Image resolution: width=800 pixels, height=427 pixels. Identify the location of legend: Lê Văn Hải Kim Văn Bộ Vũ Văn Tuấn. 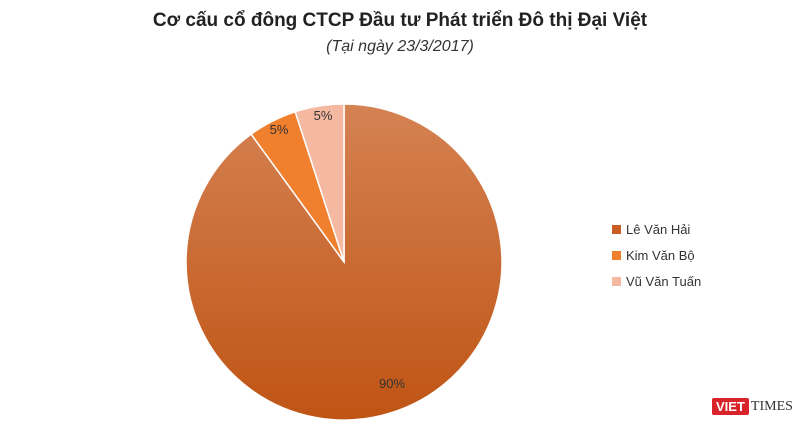
(656, 255).